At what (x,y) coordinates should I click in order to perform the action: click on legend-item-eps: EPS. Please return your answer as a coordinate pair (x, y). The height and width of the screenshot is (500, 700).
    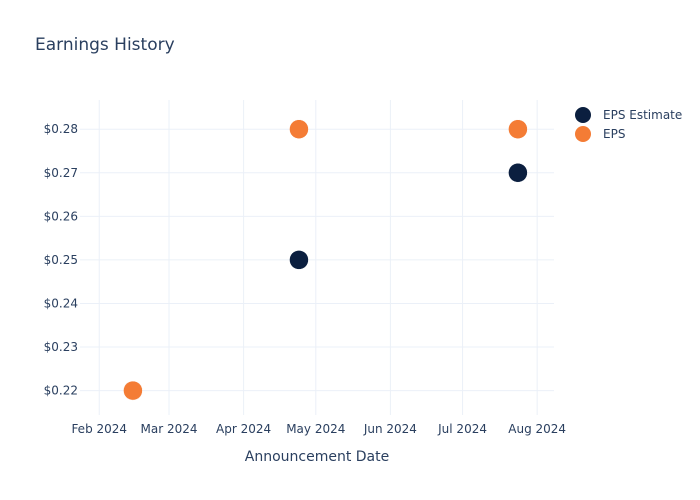
    Looking at the image, I should click on (600, 134).